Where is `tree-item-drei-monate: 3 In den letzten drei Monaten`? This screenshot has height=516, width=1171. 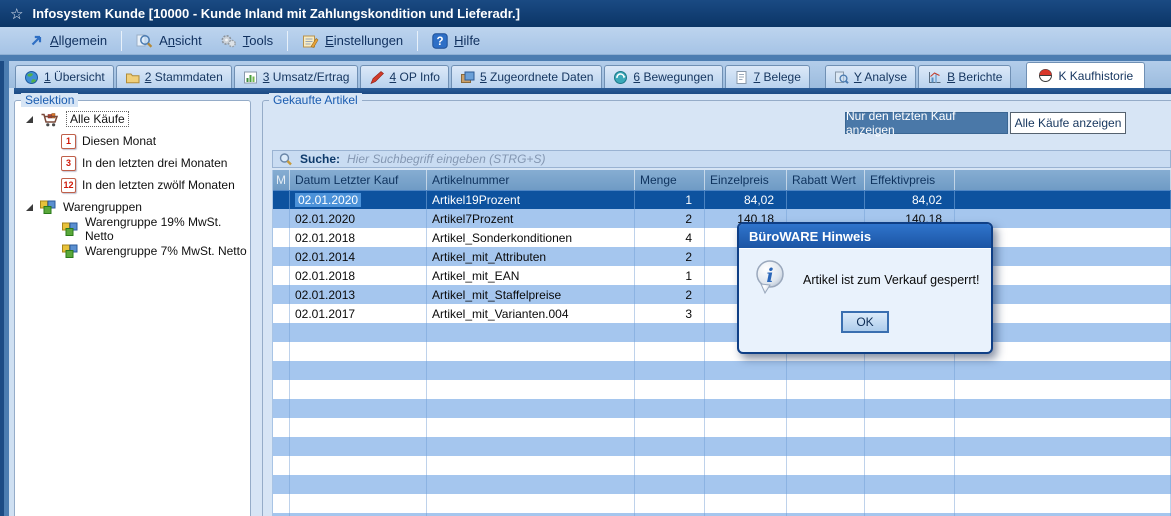 tree-item-drei-monate: 3 In den letzten drei Monaten is located at coordinates (132, 163).